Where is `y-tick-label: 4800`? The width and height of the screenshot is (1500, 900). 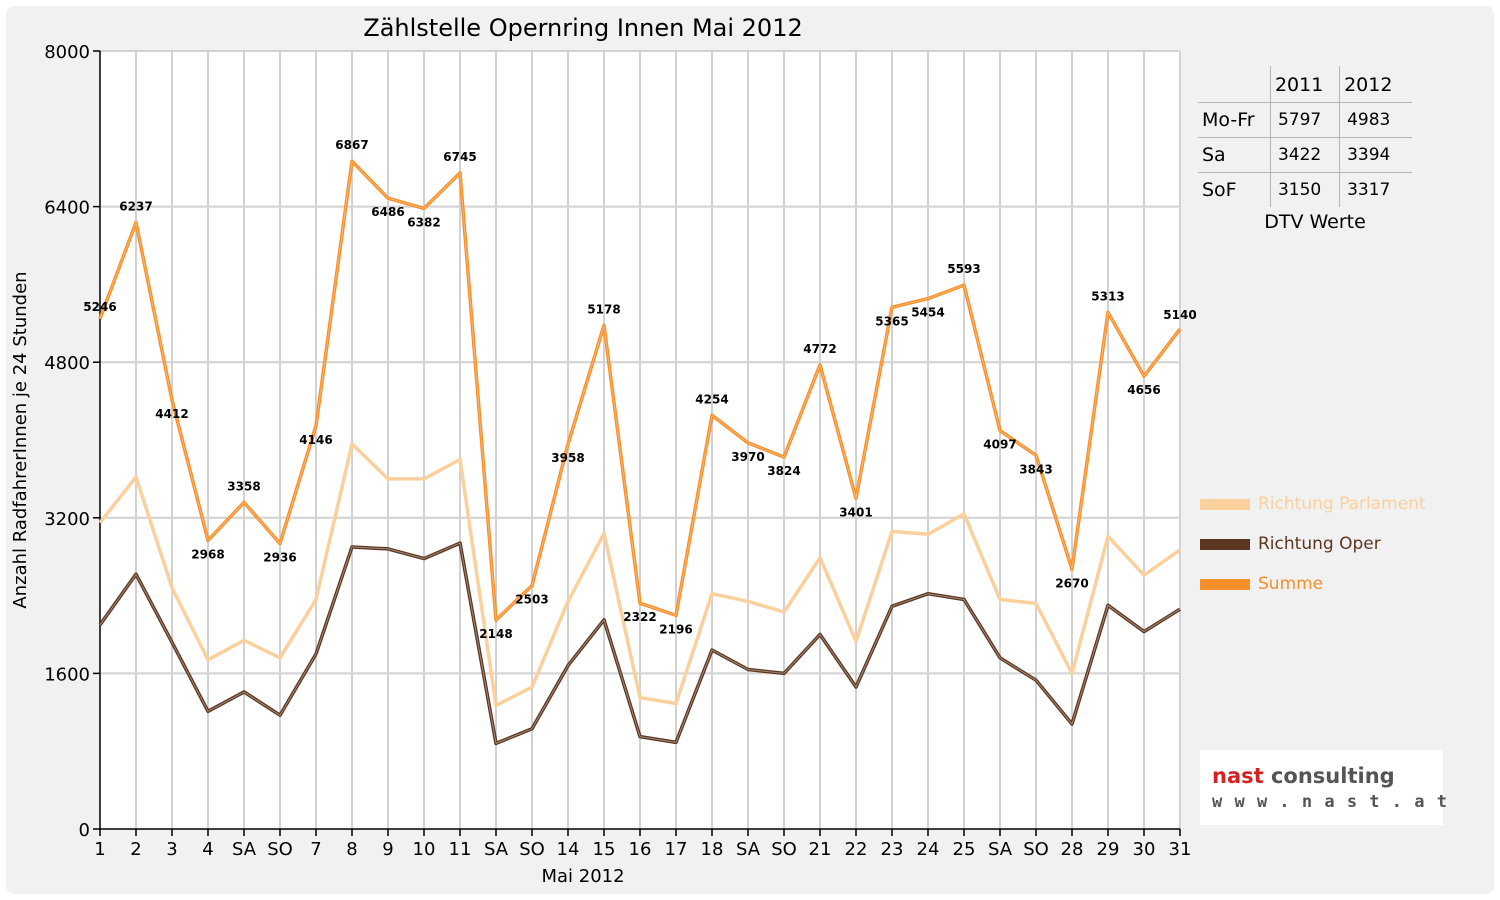
y-tick-label: 4800 is located at coordinates (67, 363).